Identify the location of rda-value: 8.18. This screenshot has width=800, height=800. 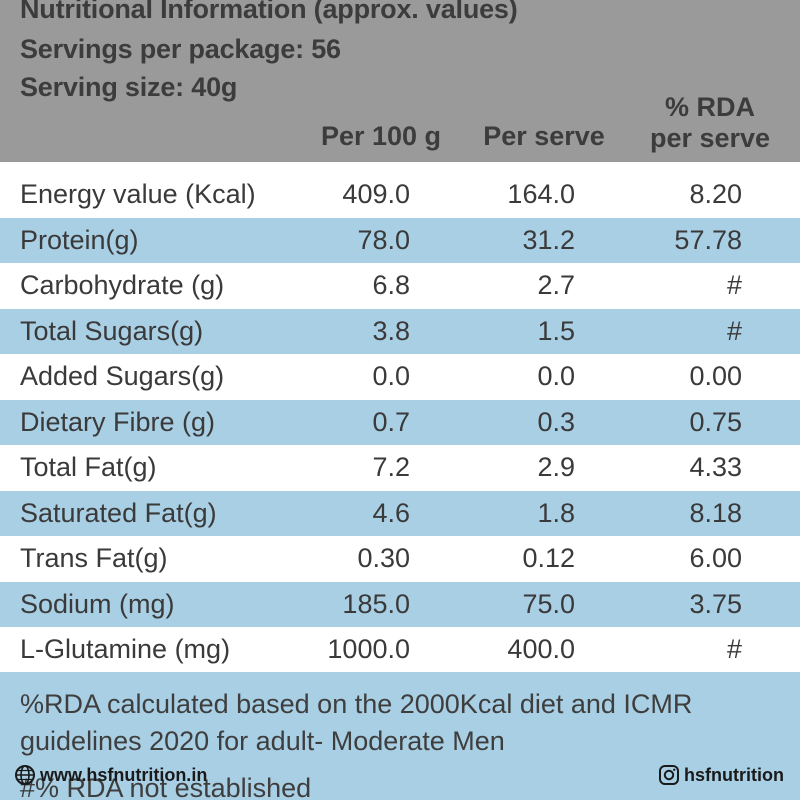
(715, 512).